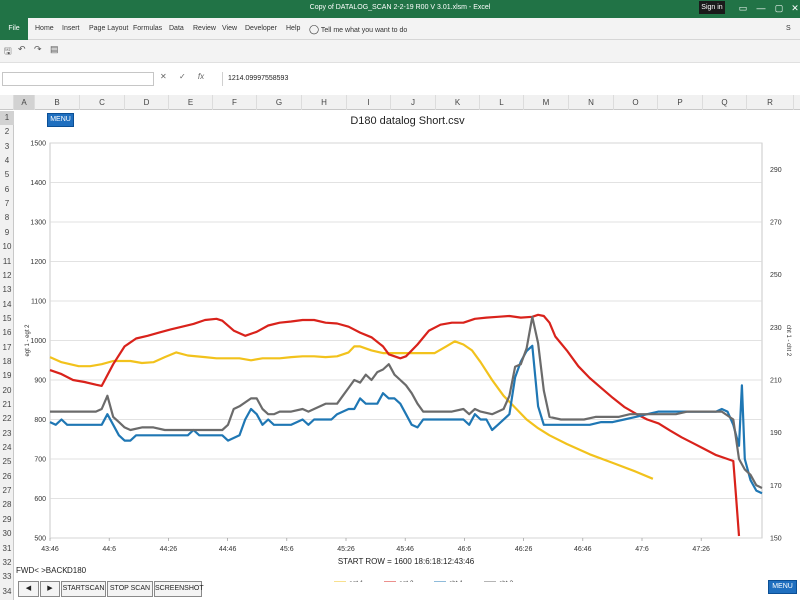 This screenshot has width=800, height=600. I want to click on row-header-17: 17, so click(7, 347).